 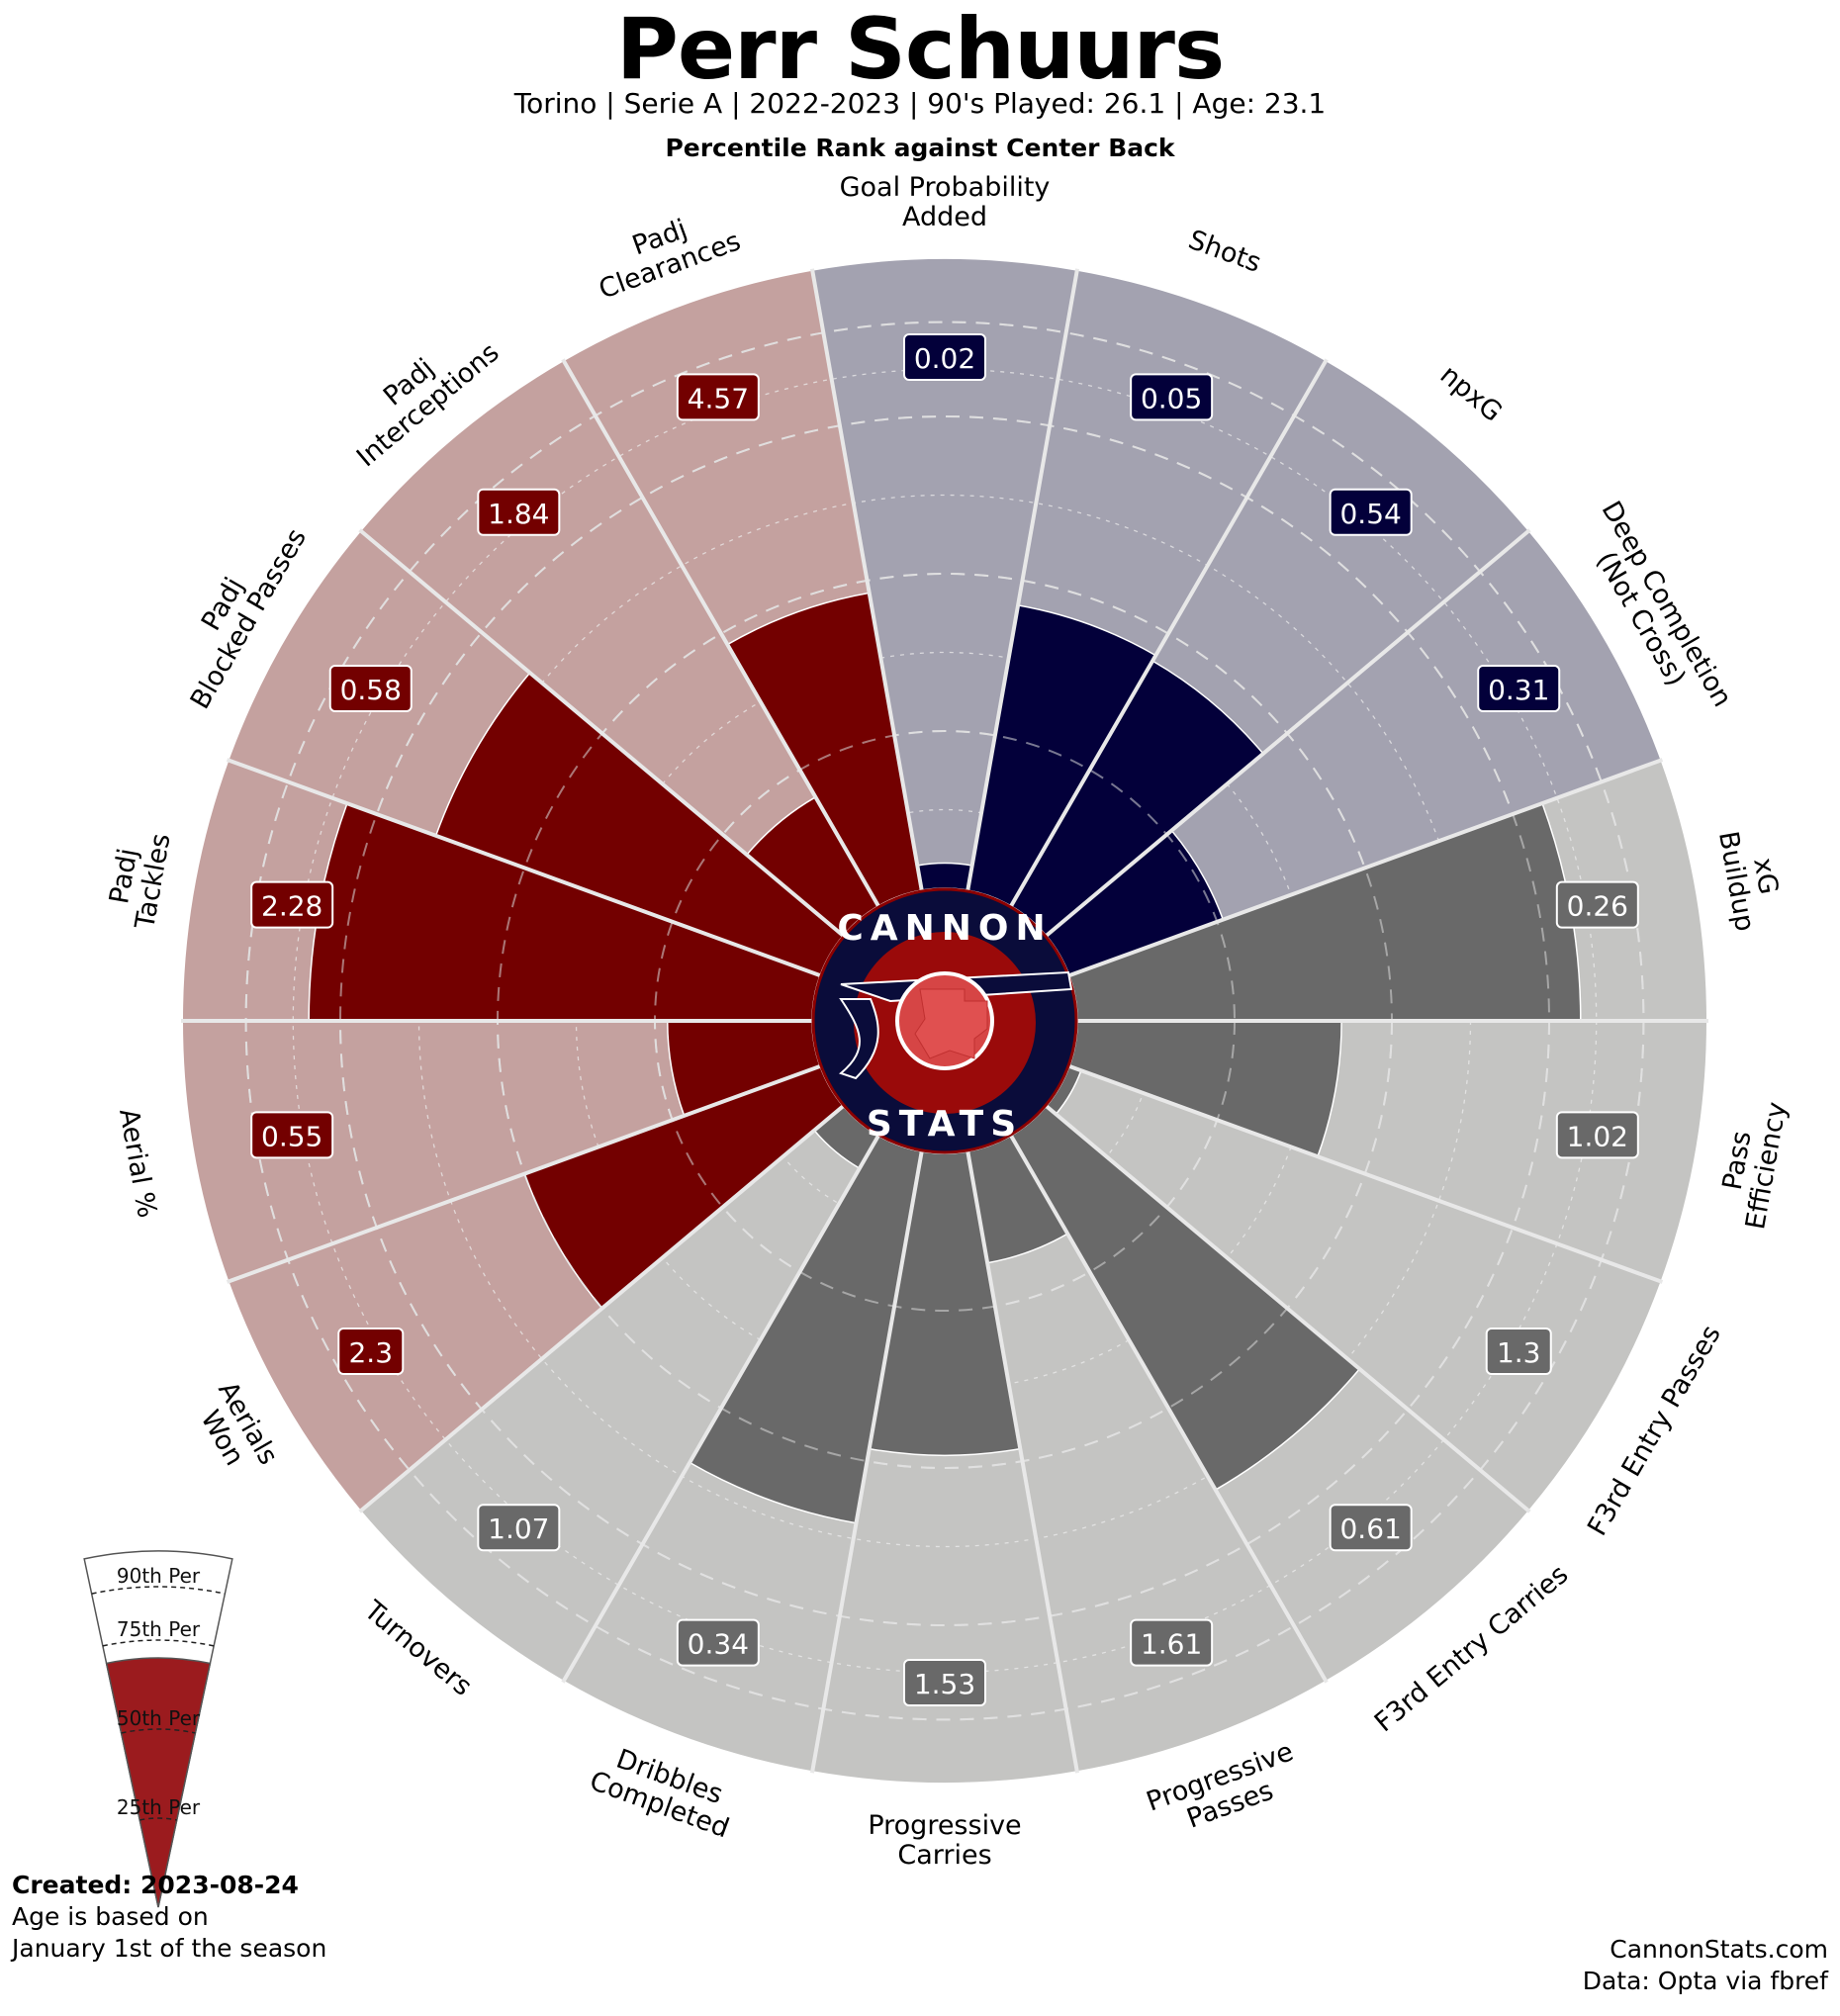 I want to click on metric-label-turnovers: Turnovers, so click(x=417, y=1648).